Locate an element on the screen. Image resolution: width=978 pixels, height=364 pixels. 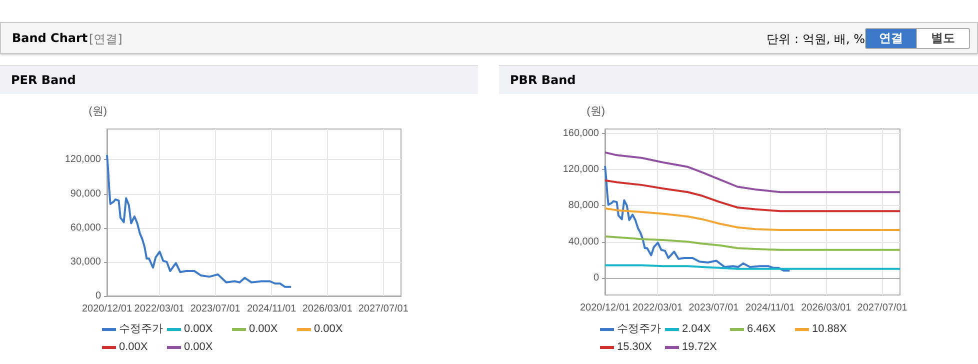
text: Band Chart is located at coordinates (50, 38).